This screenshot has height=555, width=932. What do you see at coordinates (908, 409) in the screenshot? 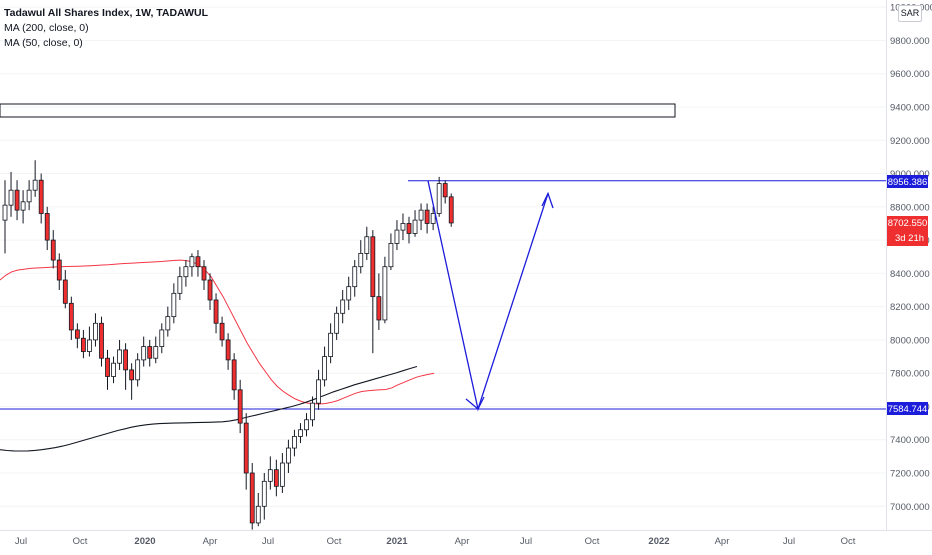
I see `support-tag: 7584.744` at bounding box center [908, 409].